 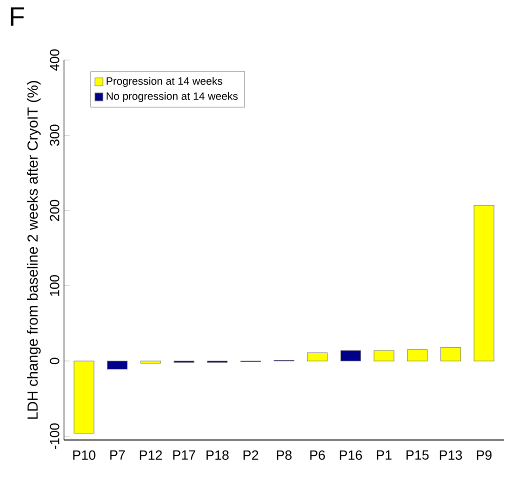 What do you see at coordinates (351, 455) in the screenshot?
I see `x-tick-label: P16` at bounding box center [351, 455].